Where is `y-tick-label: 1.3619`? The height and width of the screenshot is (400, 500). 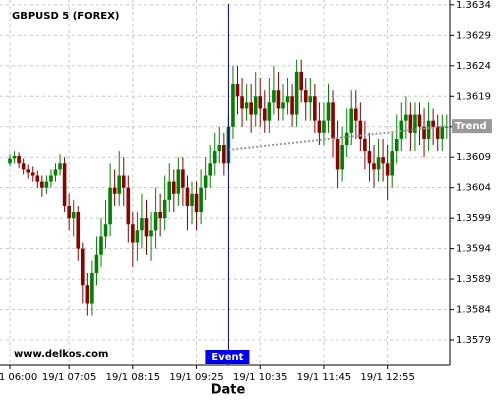 y-tick-label: 1.3619 is located at coordinates (473, 96).